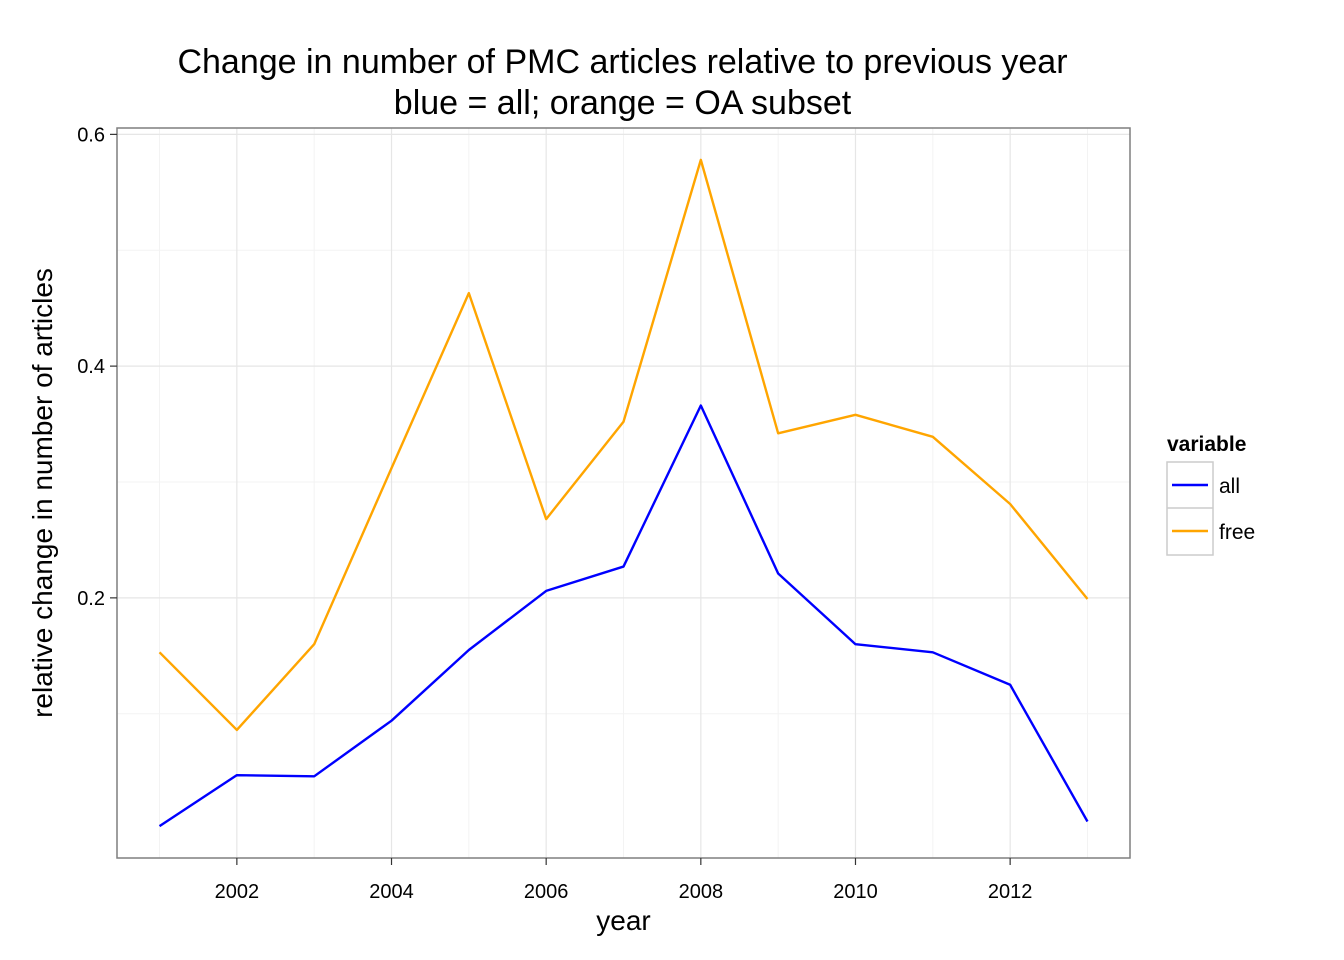 This screenshot has height=960, width=1344. Describe the element at coordinates (91, 367) in the screenshot. I see `y-tick-label: 0.4` at that location.